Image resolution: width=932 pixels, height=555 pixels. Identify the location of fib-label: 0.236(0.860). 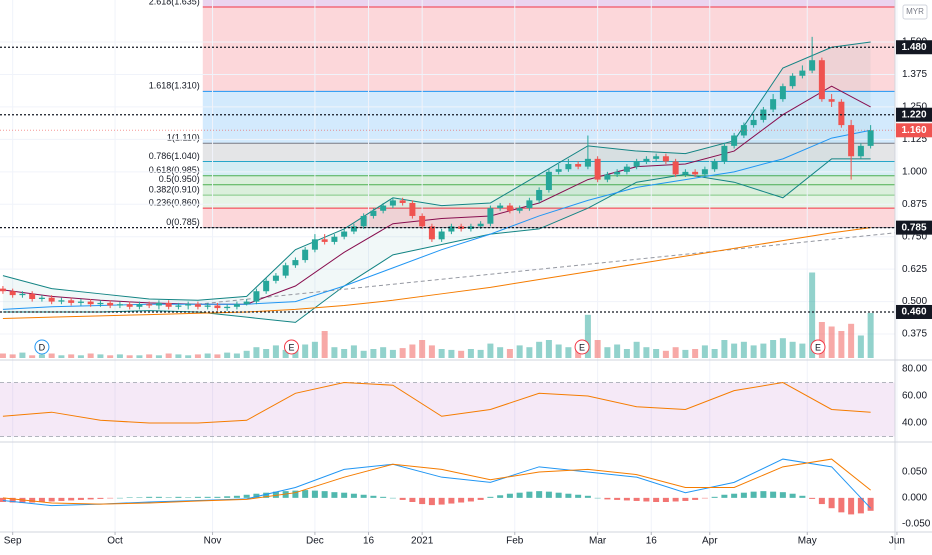
(174, 203).